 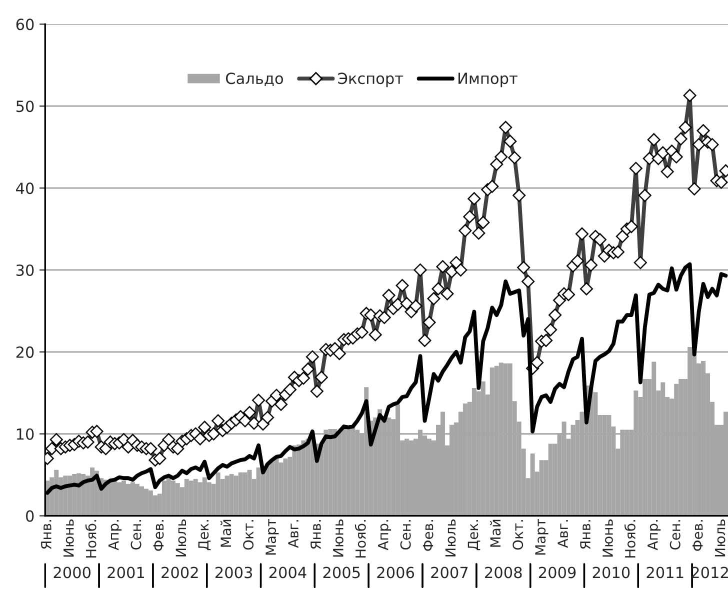 I want to click on text: 2006, so click(x=395, y=572).